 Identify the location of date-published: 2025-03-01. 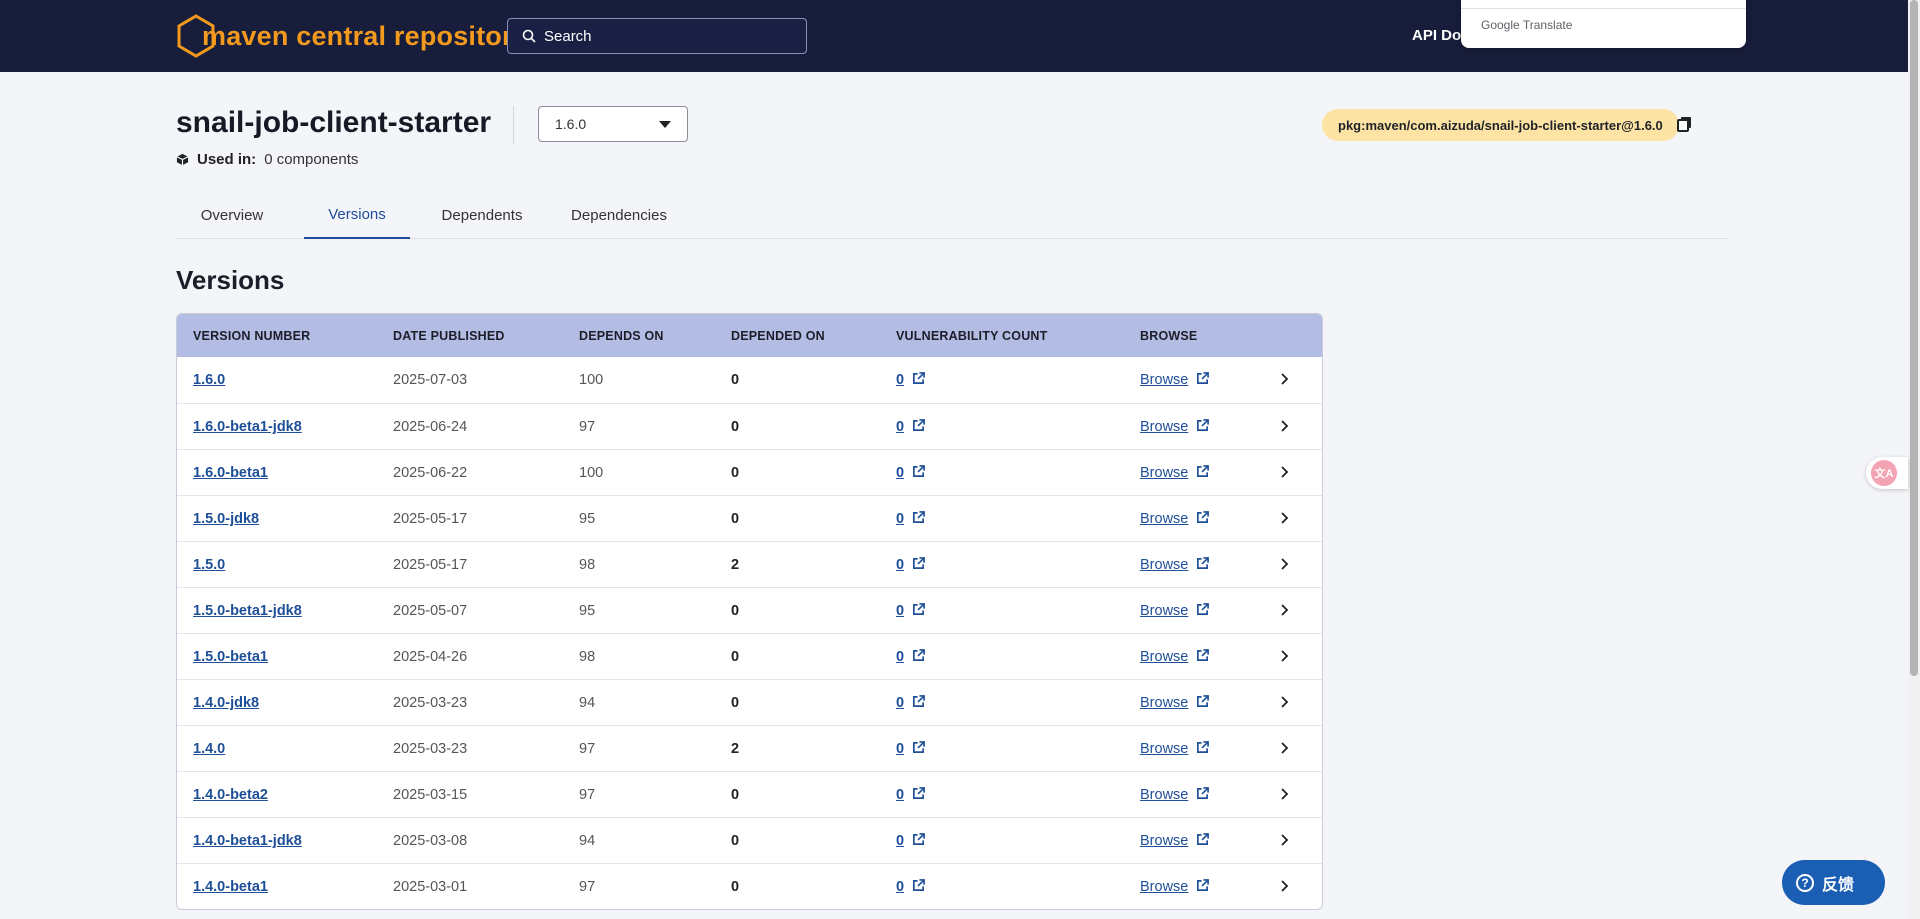
(430, 887).